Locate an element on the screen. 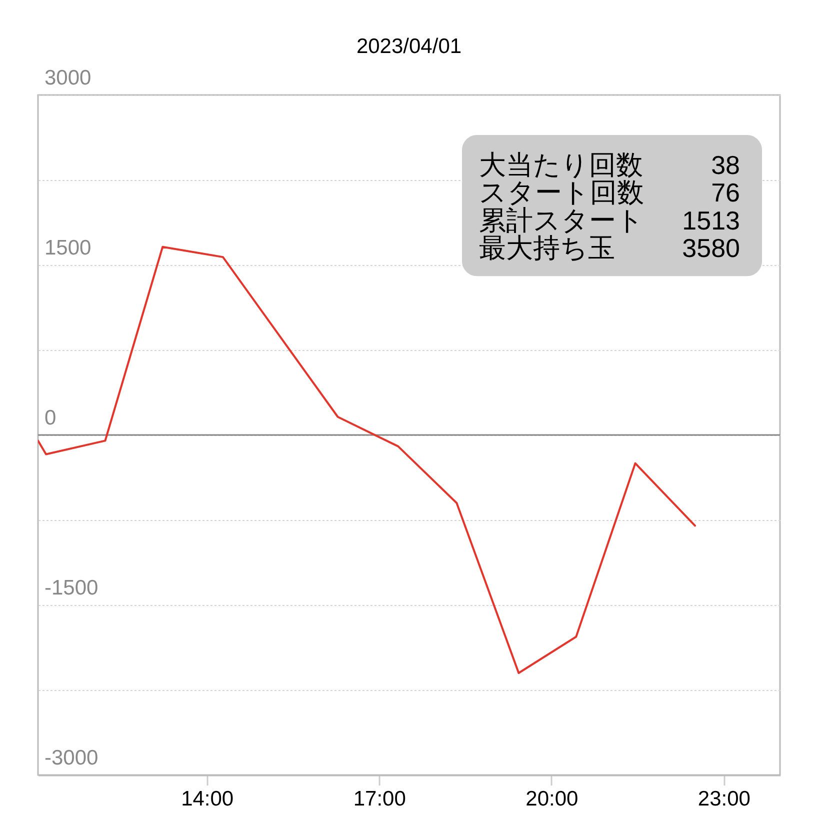 The image size is (826, 838). x-tick-label: 14:00 is located at coordinates (207, 799).